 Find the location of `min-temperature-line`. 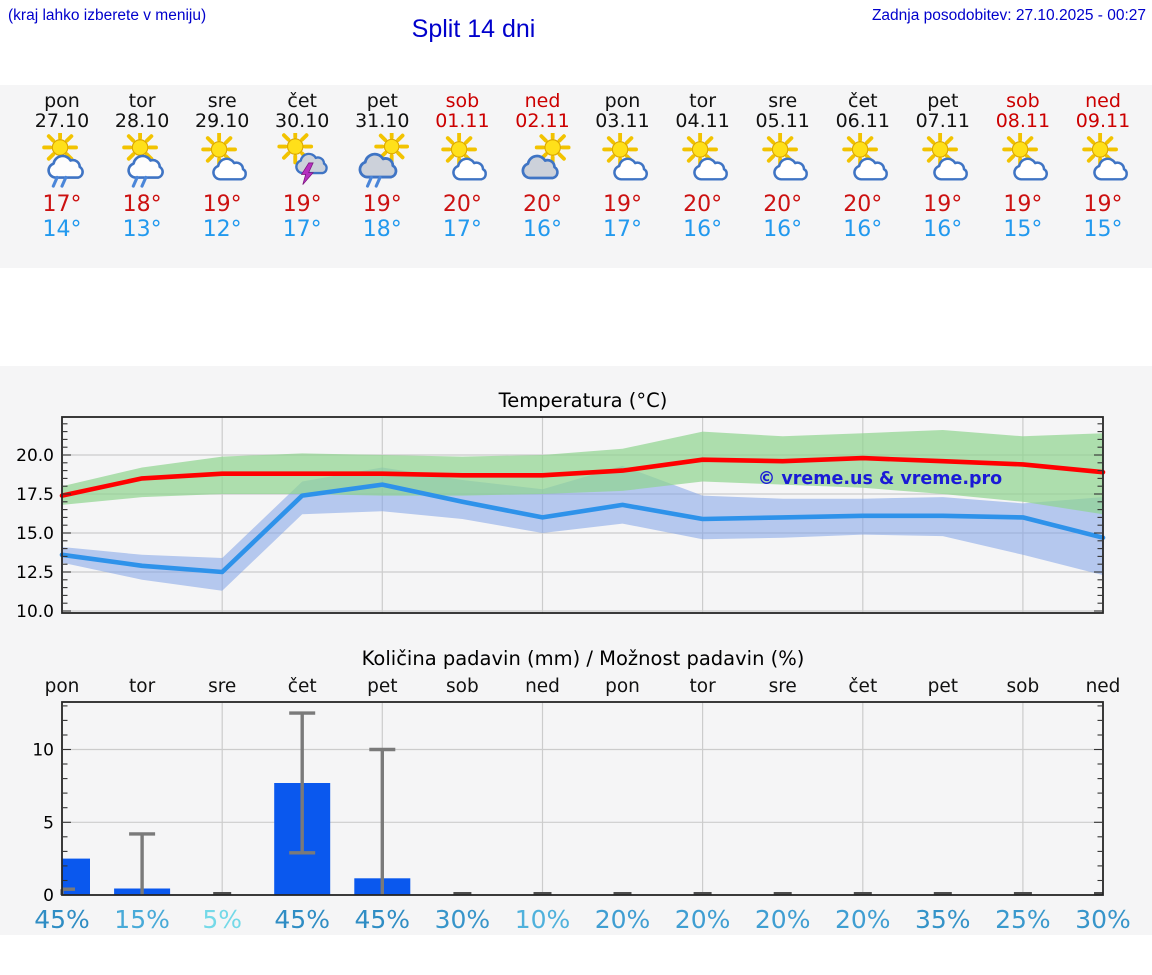

min-temperature-line is located at coordinates (582, 528).